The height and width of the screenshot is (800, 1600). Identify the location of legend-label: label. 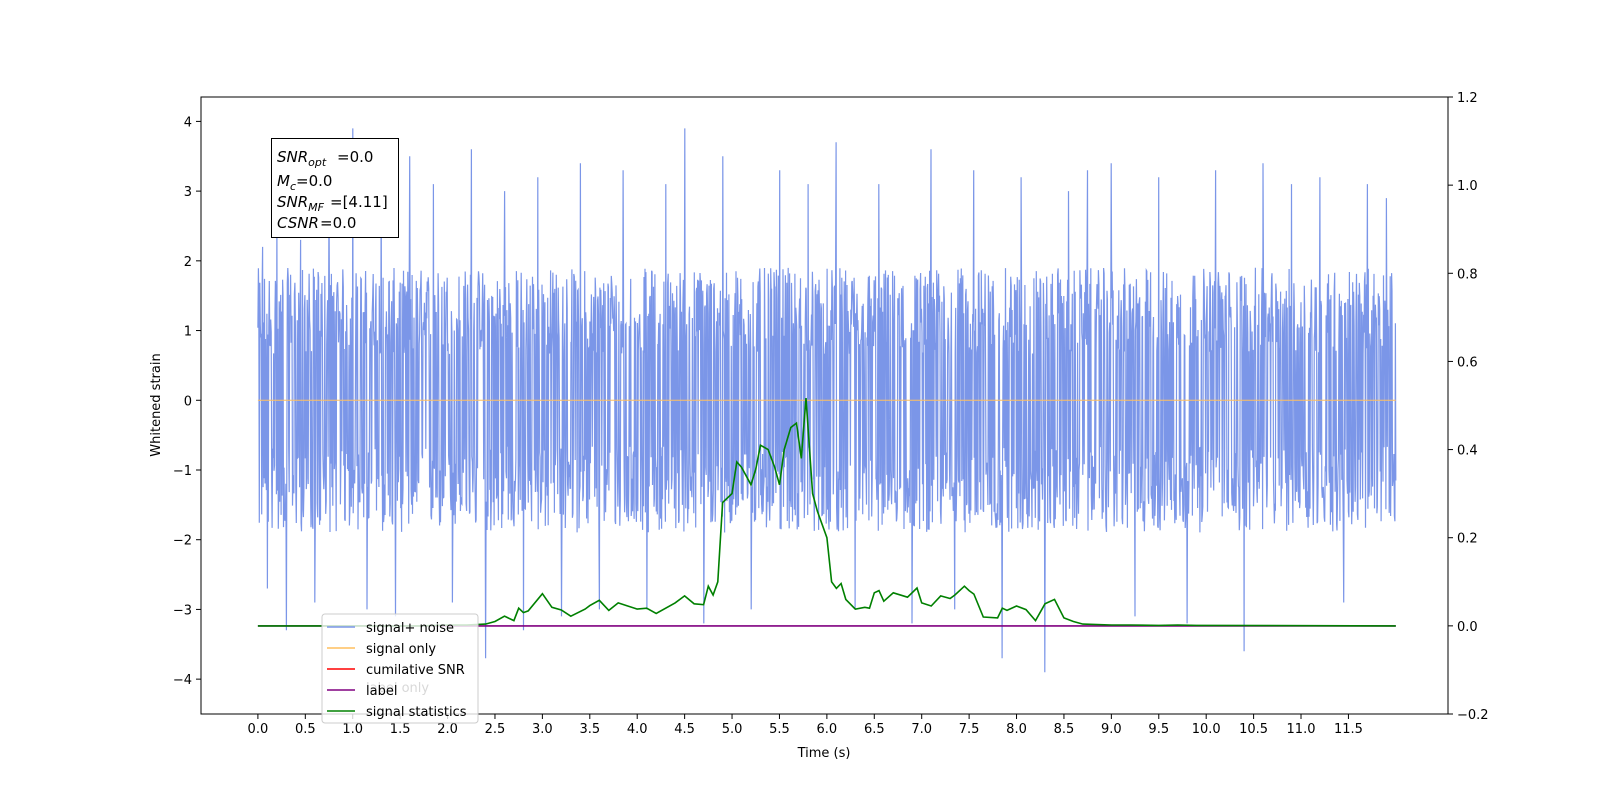
(381, 691).